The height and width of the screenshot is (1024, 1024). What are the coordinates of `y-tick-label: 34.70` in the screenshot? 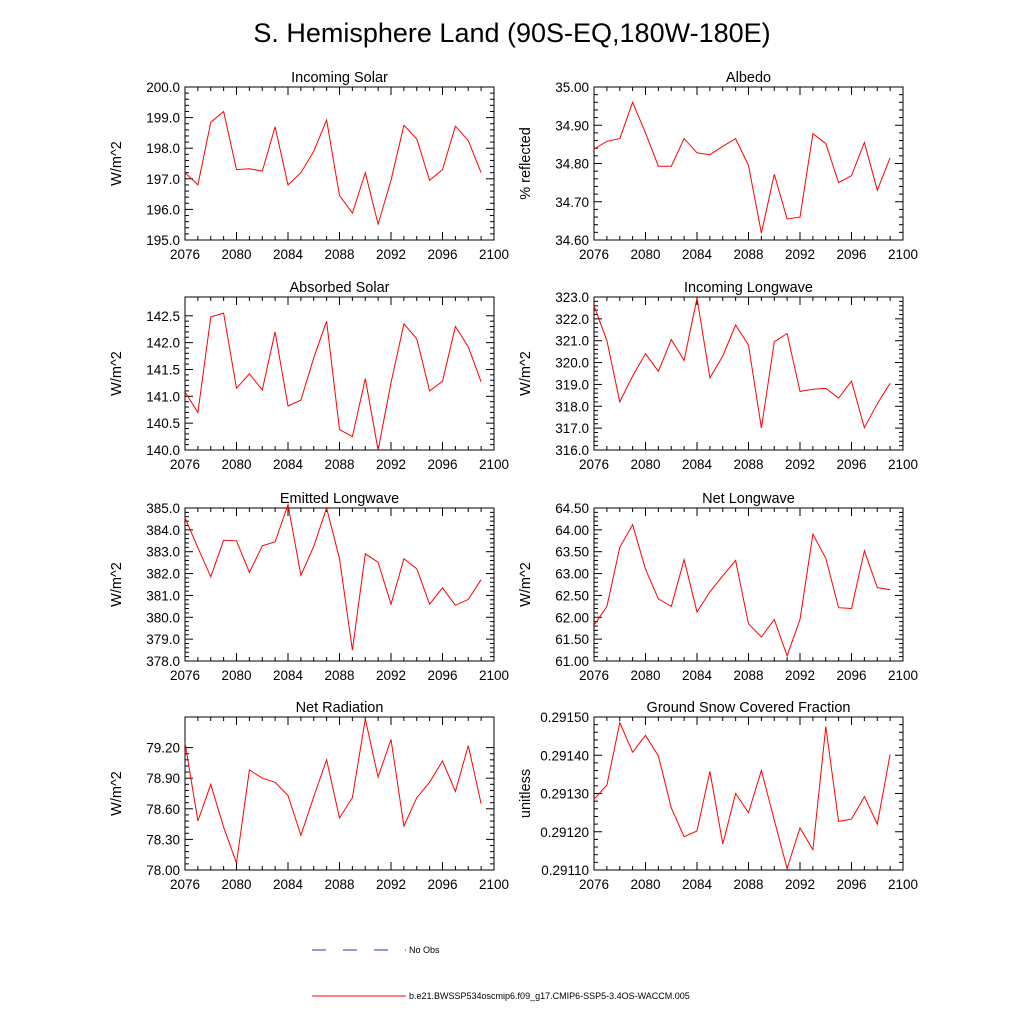 It's located at (572, 202).